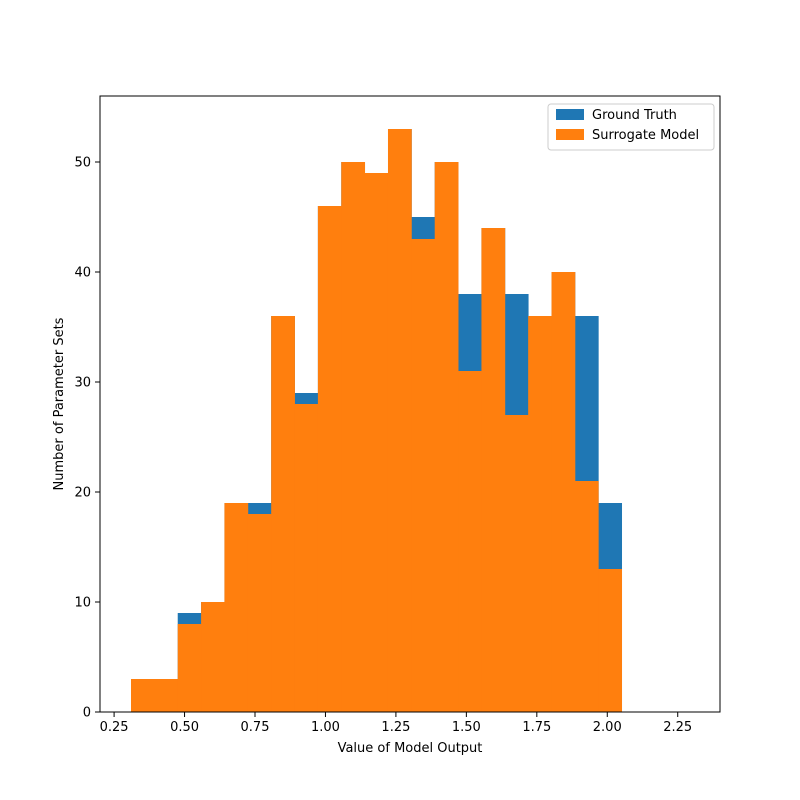 This screenshot has height=800, width=800. I want to click on legend-label-surrogate-model: Surrogate Model, so click(645, 135).